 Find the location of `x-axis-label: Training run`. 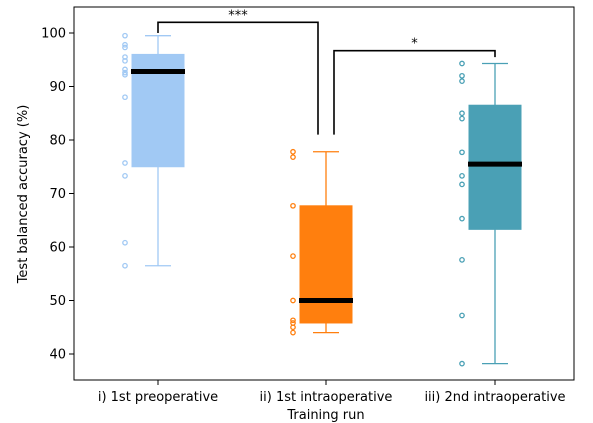

x-axis-label: Training run is located at coordinates (325, 415).